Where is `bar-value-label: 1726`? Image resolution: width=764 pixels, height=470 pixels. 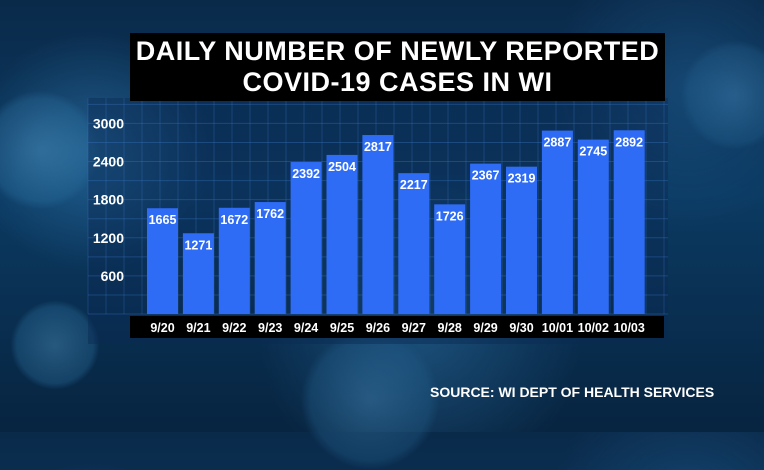
bar-value-label: 1726 is located at coordinates (450, 216).